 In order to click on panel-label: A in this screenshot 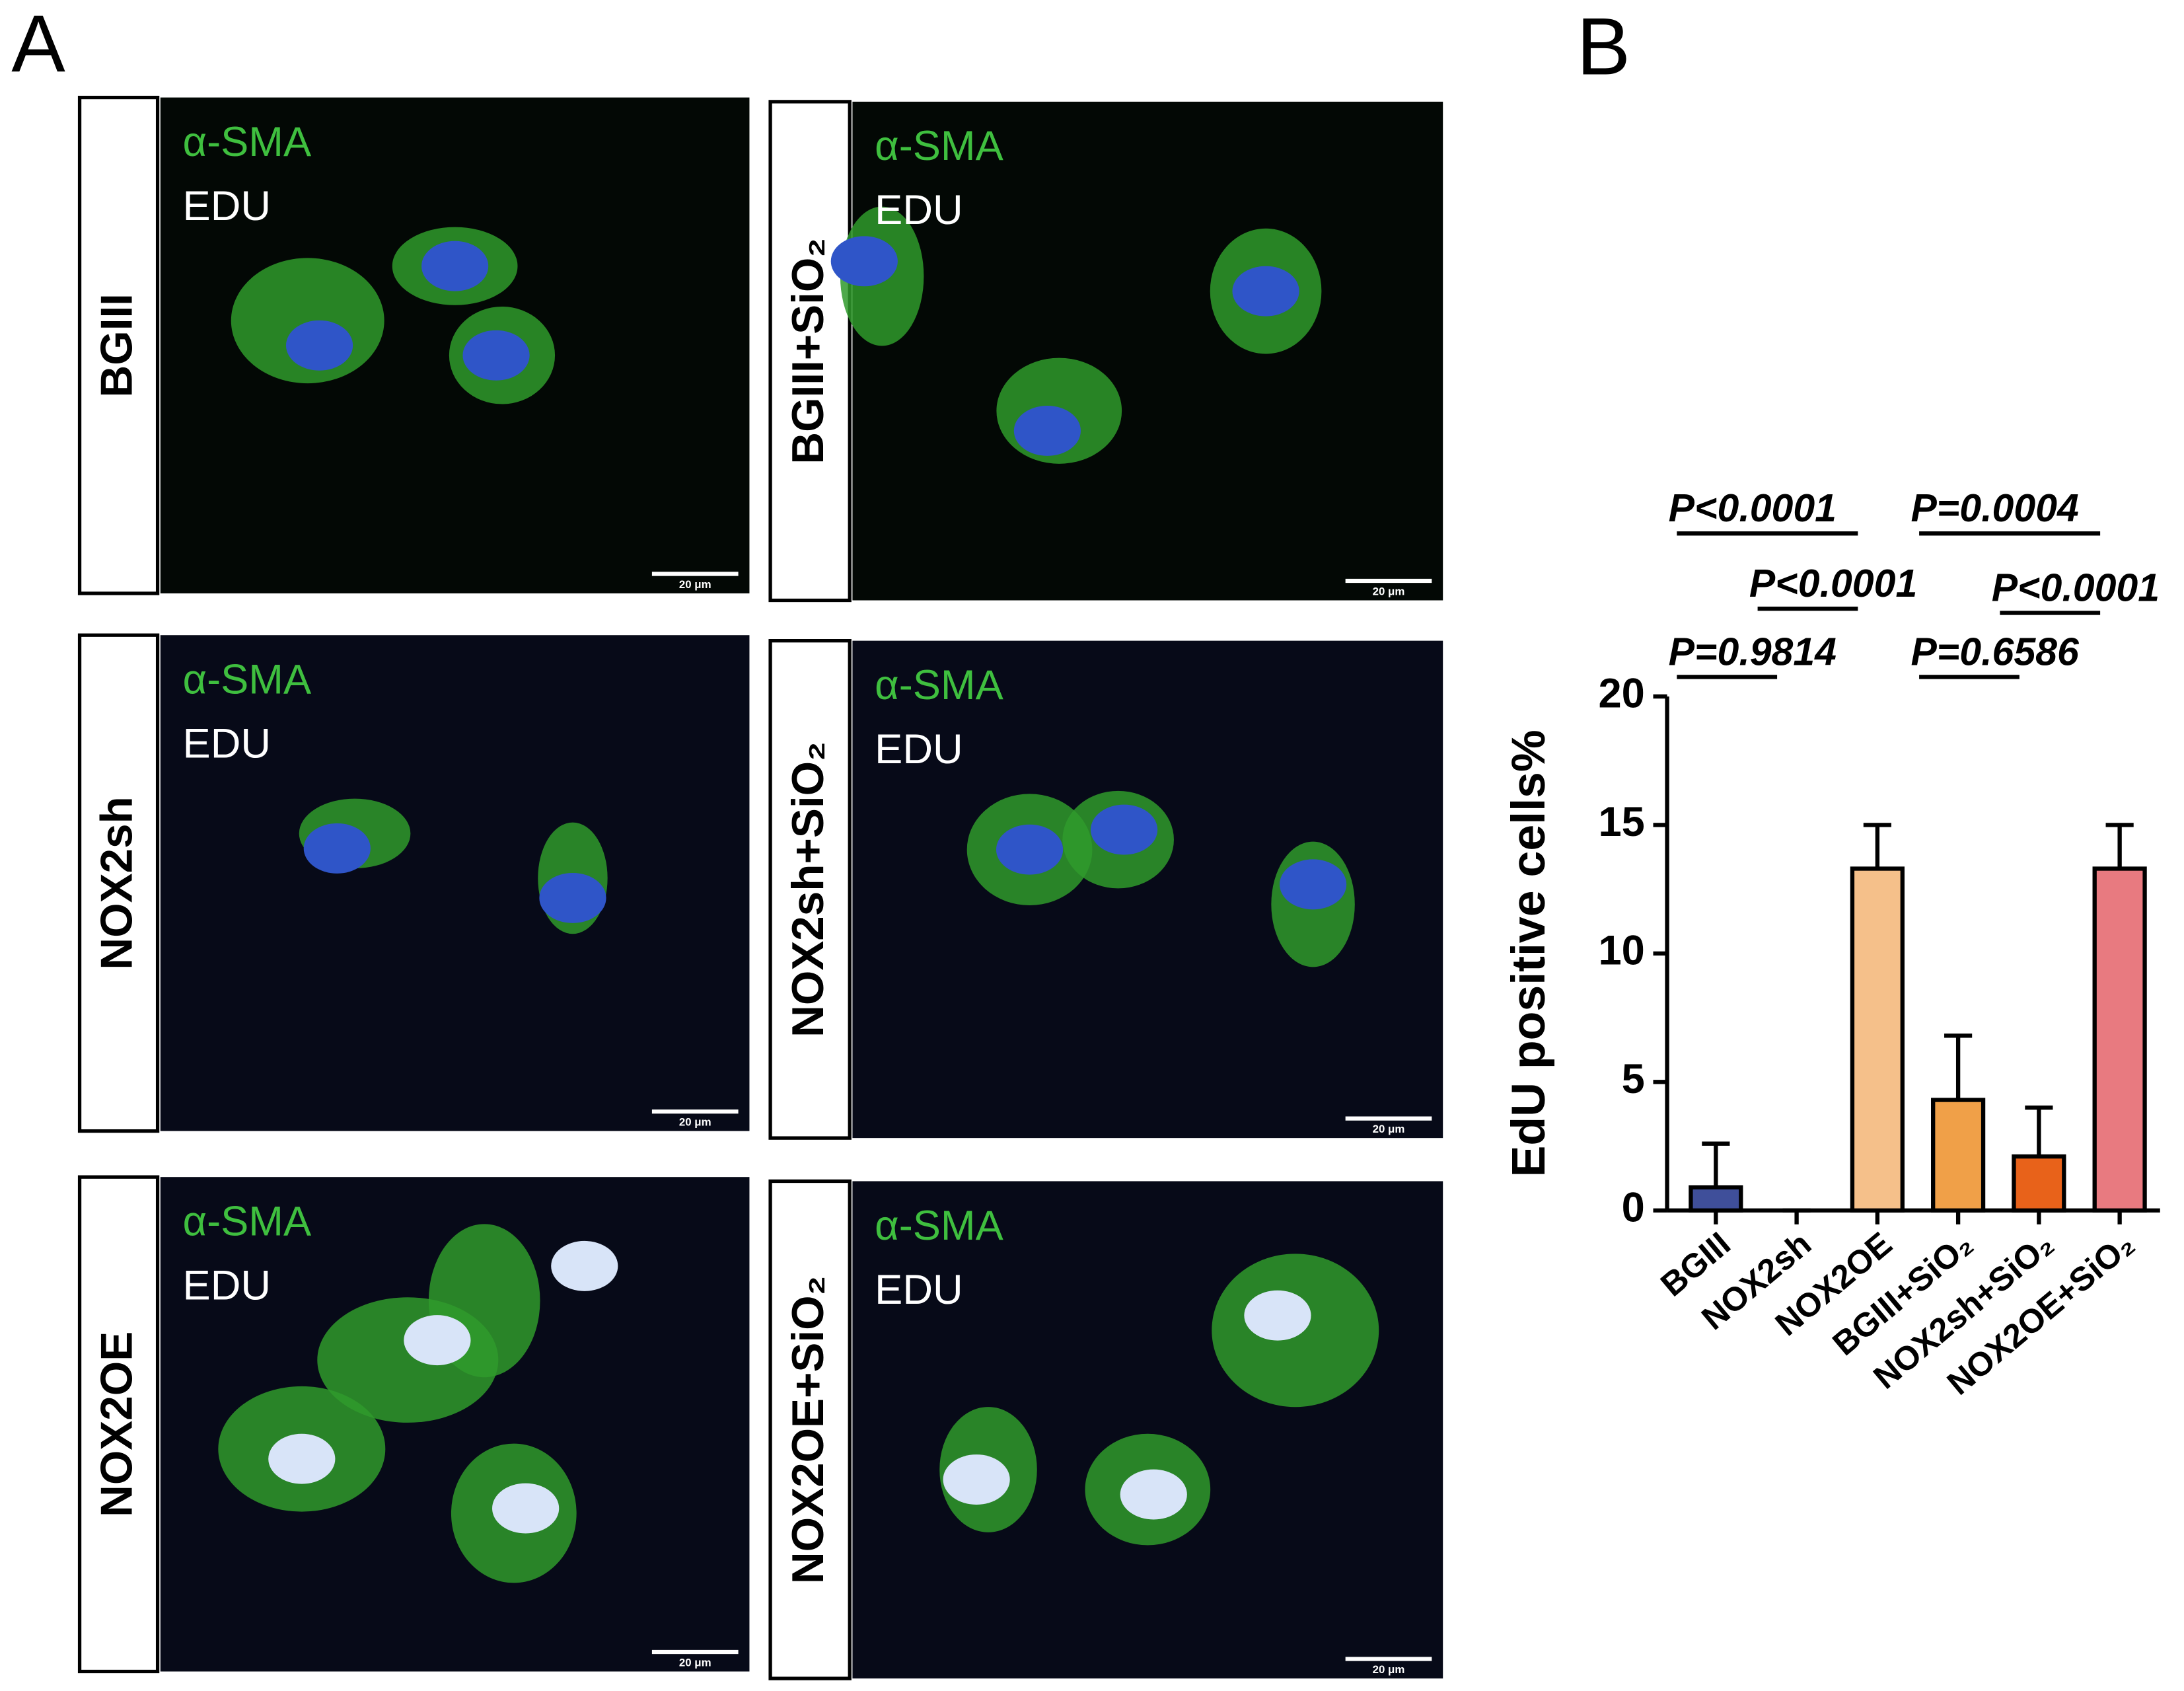, I will do `click(38, 44)`.